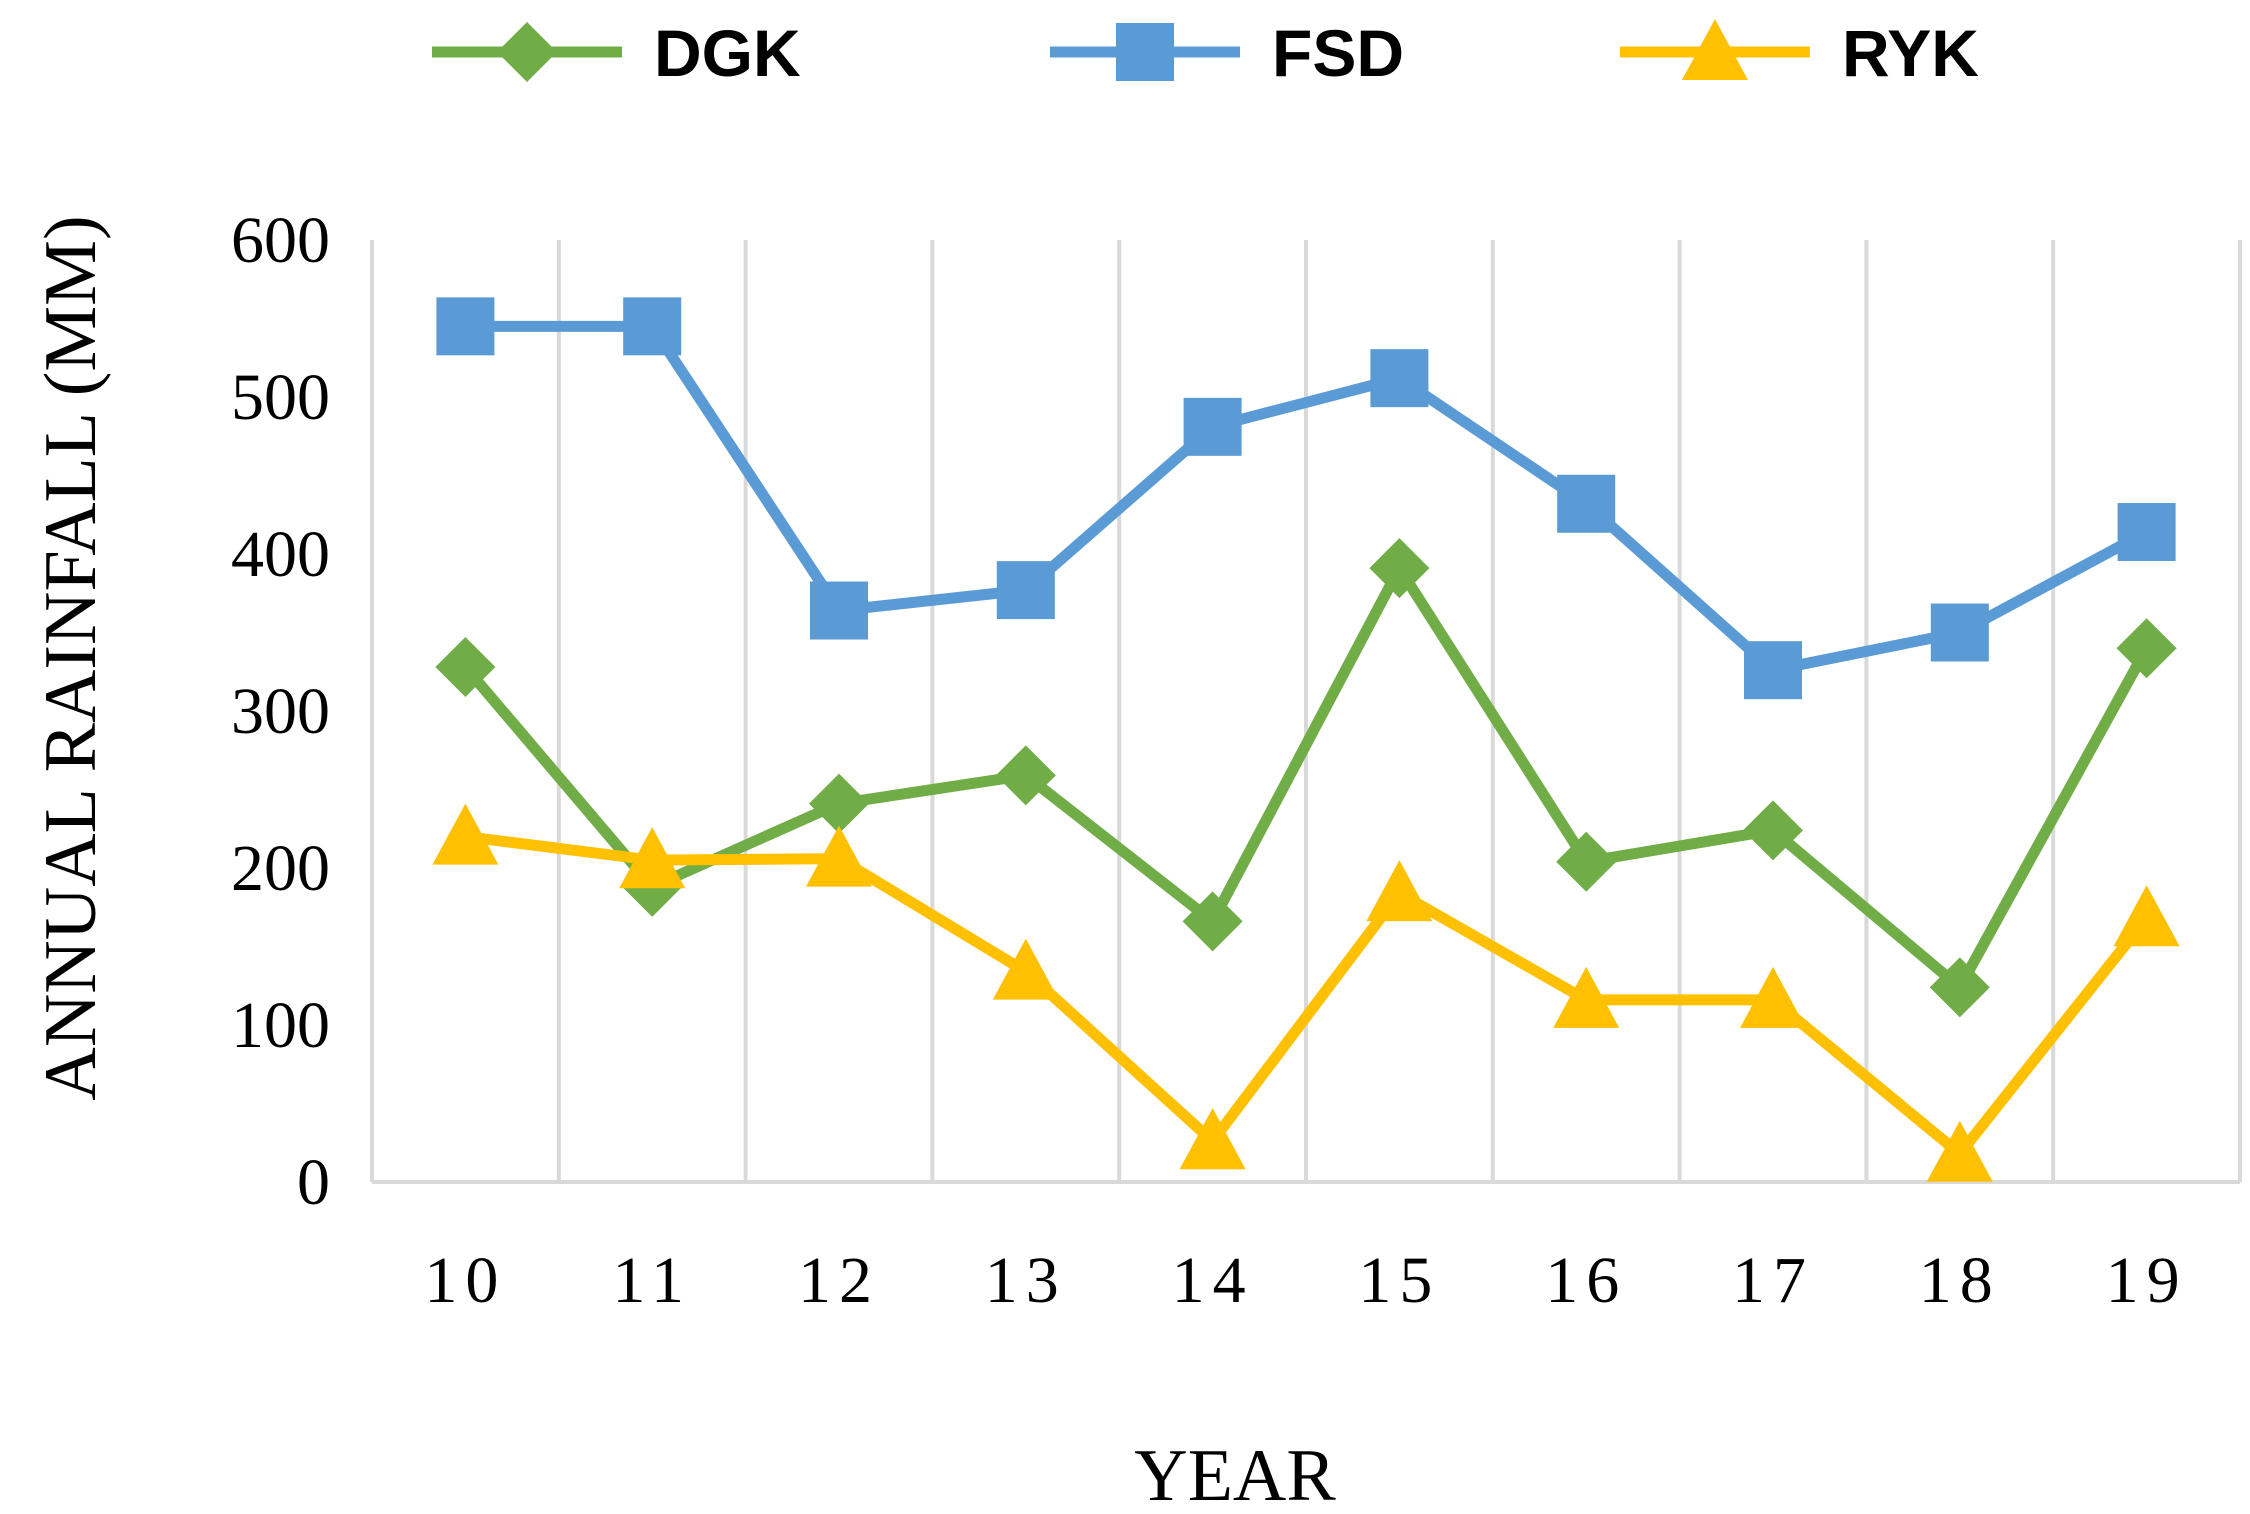 Image resolution: width=2250 pixels, height=1514 pixels. What do you see at coordinates (616, 53) in the screenshot?
I see `legend-item-dgk: DGK` at bounding box center [616, 53].